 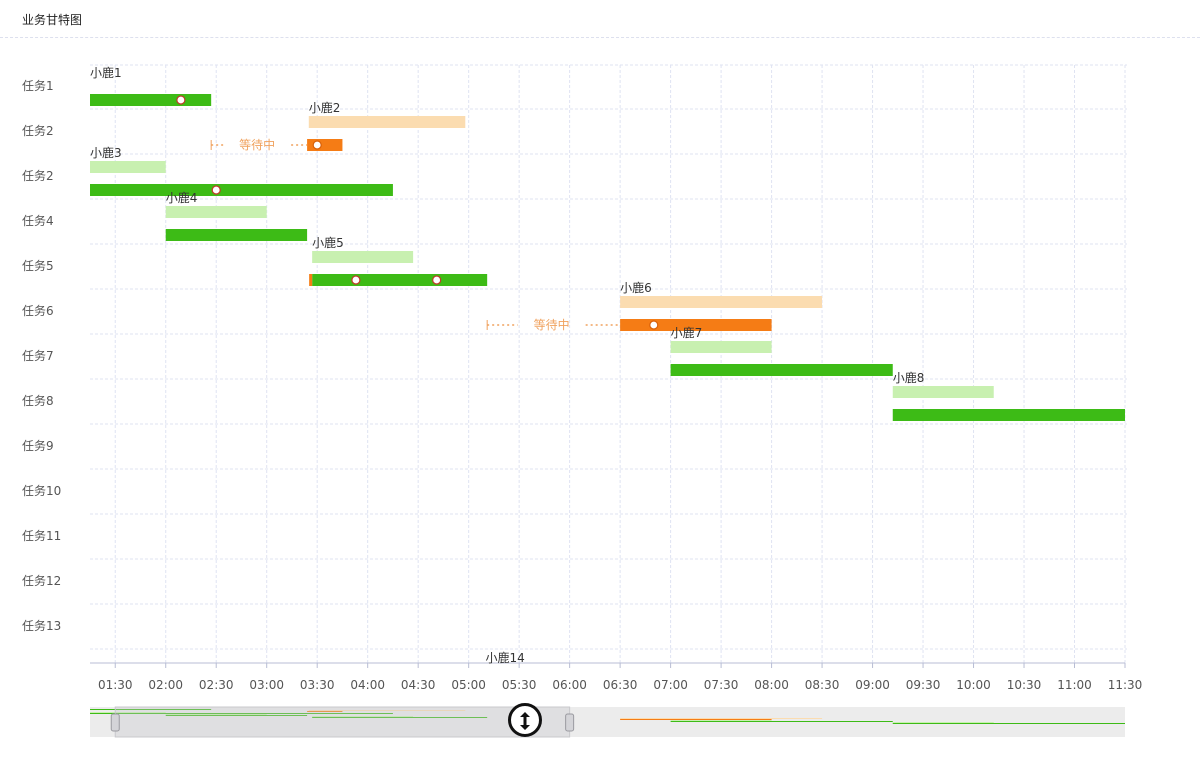 I want to click on task-label: 小鹿4, so click(x=182, y=197).